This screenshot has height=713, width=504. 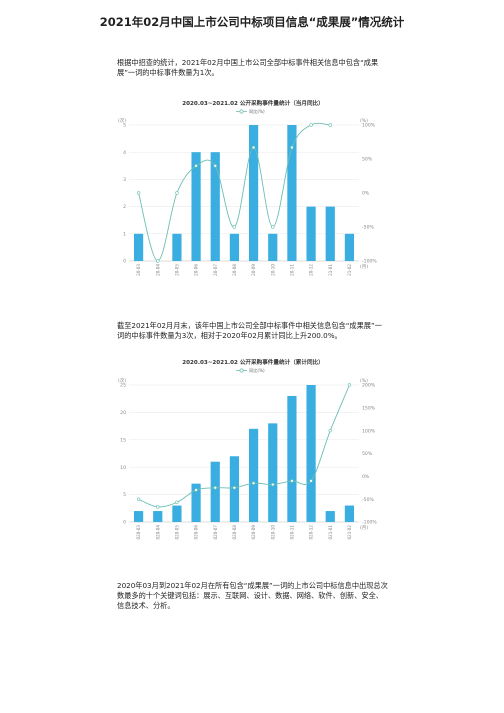 What do you see at coordinates (124, 126) in the screenshot?
I see `left-tick-label: 5` at bounding box center [124, 126].